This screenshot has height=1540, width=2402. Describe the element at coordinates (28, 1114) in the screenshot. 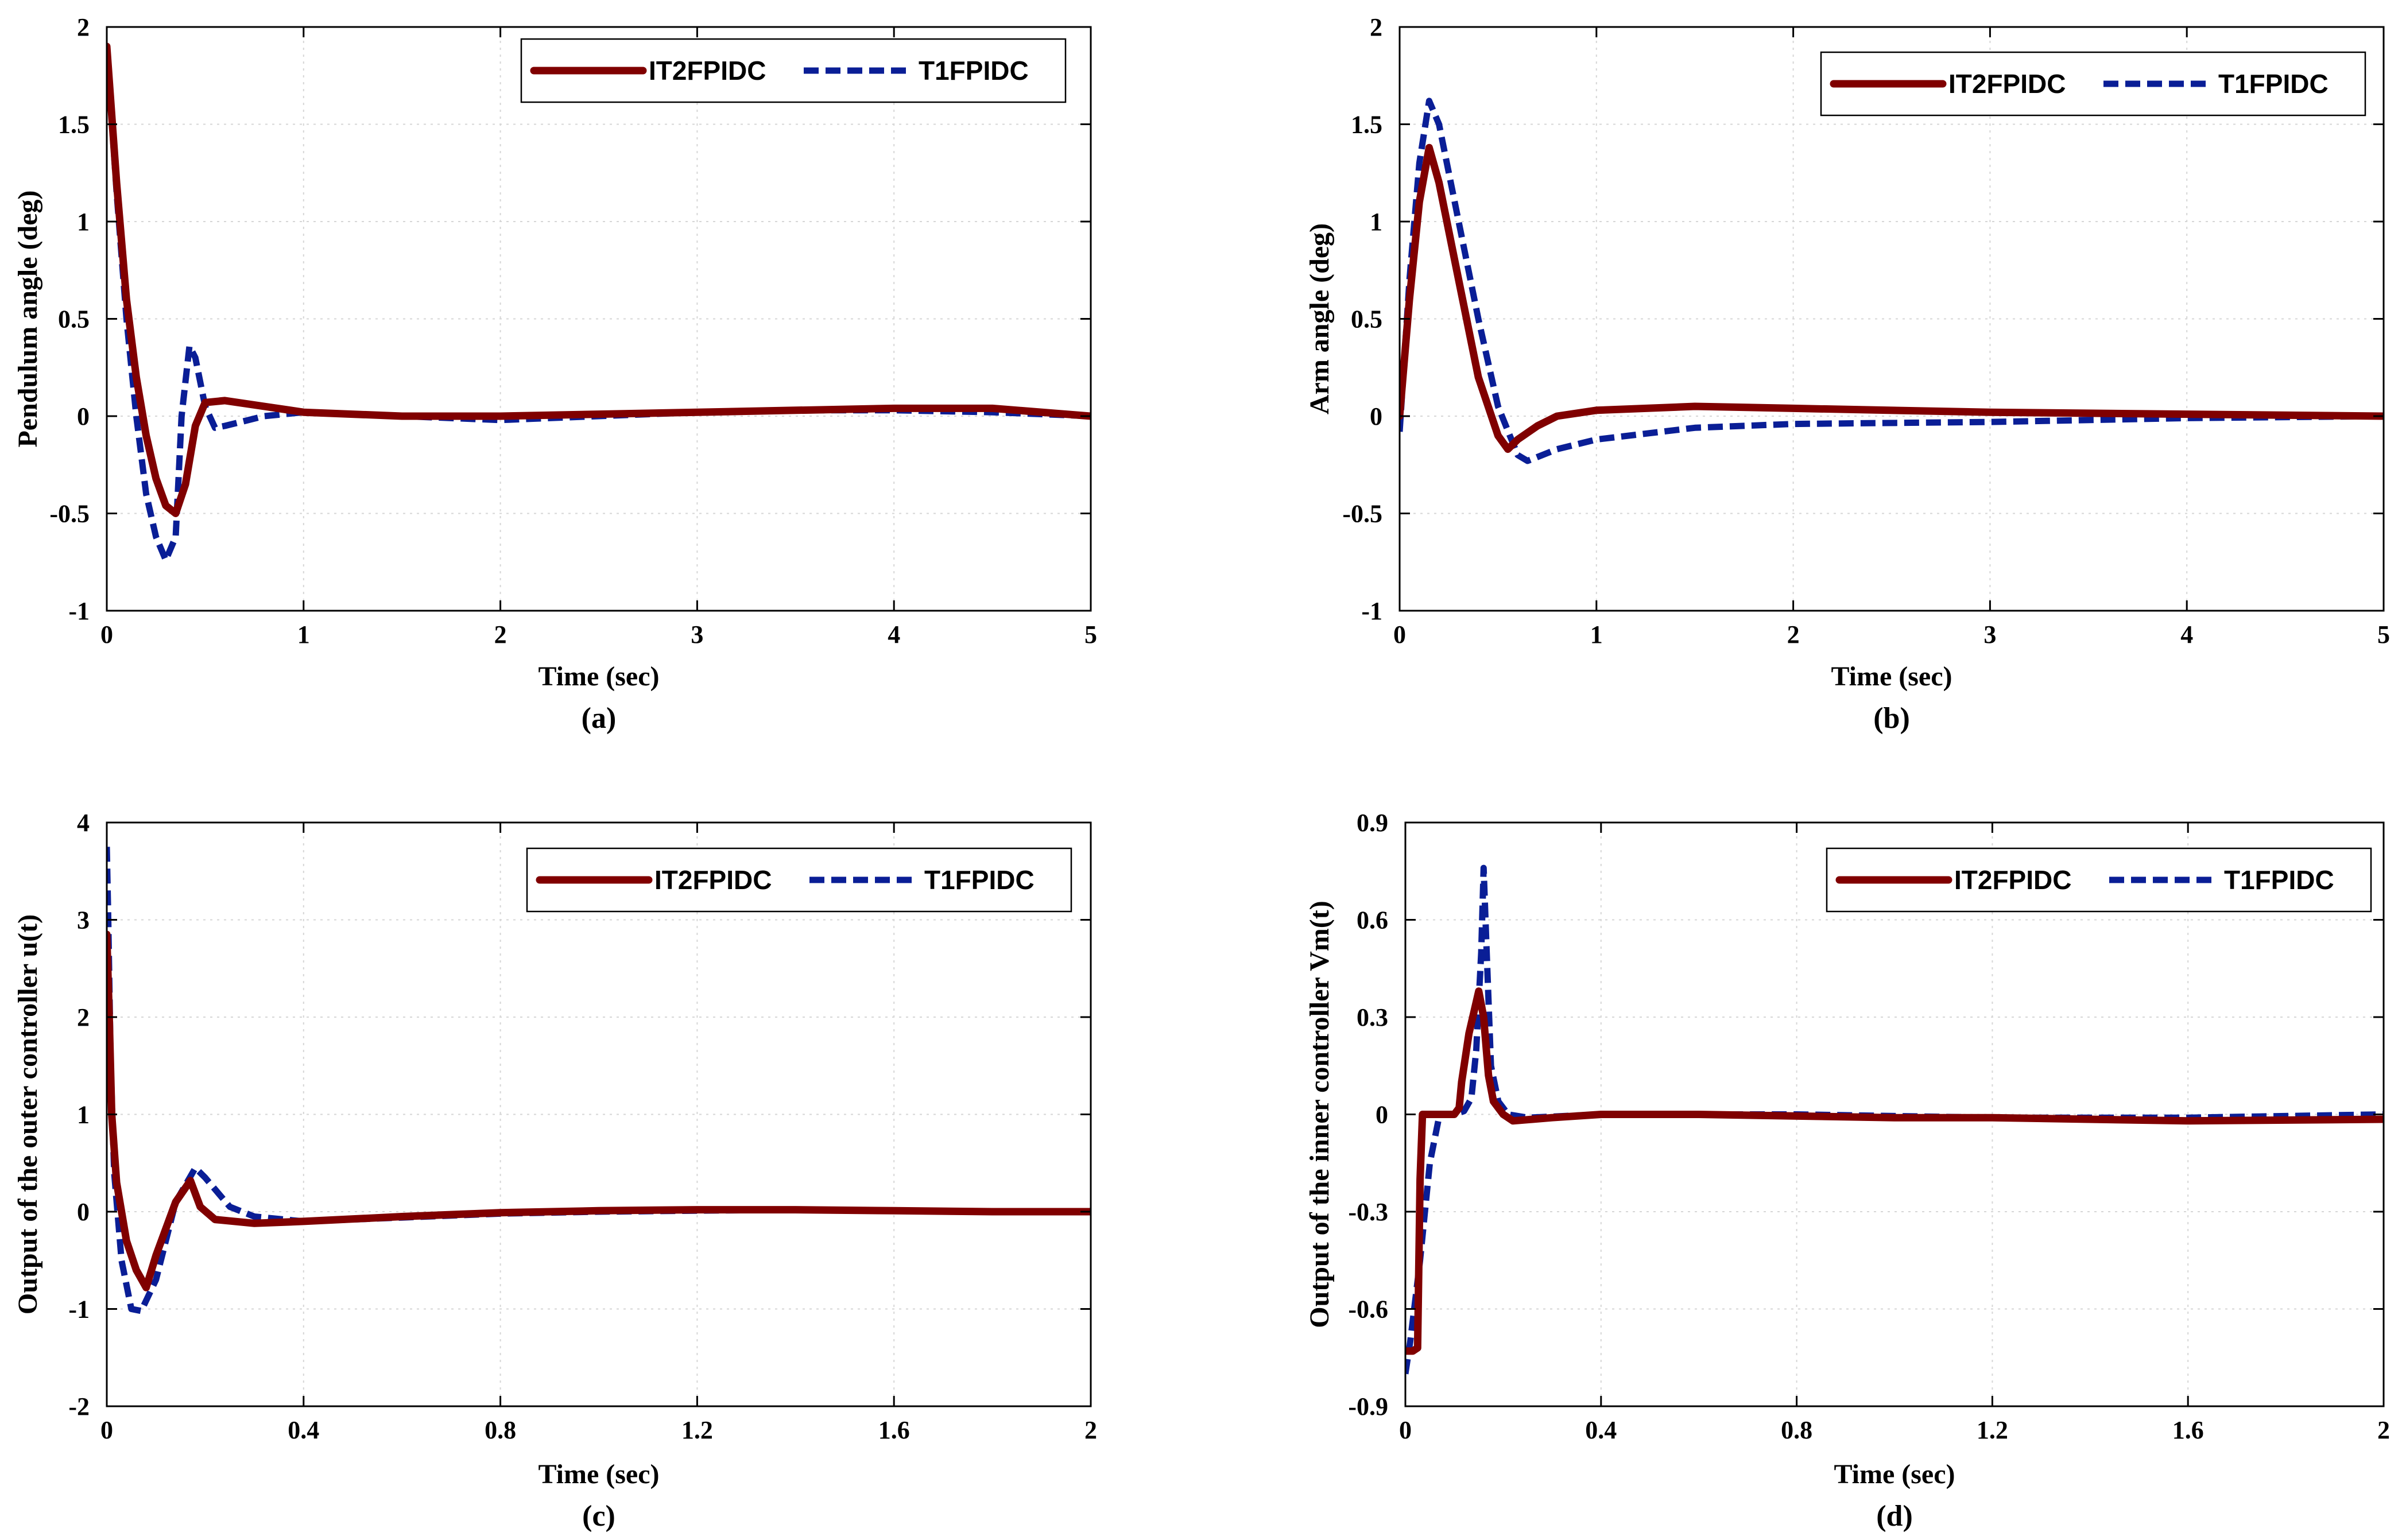

I see `y-axis-label: Output of the outer controller u(t)` at that location.